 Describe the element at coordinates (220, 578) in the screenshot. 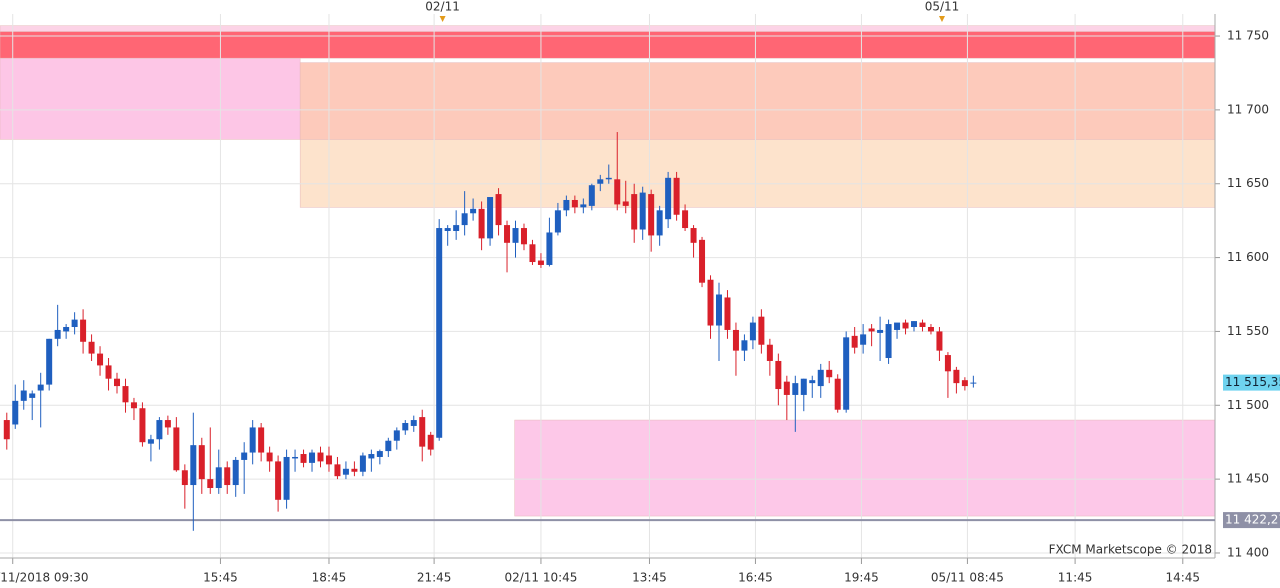

I see `x-tick-label: 15:45` at that location.